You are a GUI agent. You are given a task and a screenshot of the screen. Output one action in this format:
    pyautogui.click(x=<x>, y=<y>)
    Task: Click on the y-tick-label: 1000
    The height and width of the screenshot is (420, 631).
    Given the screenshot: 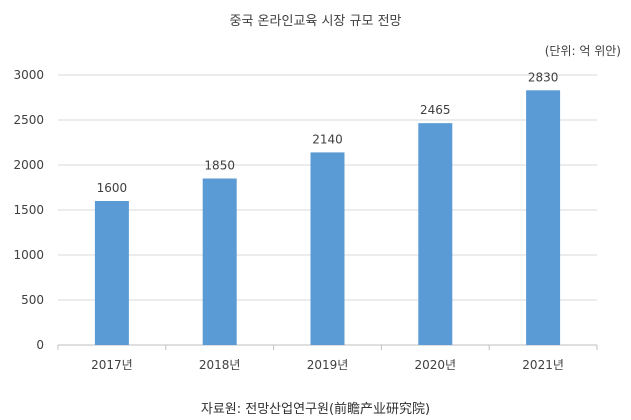 What is the action you would take?
    pyautogui.click(x=28, y=255)
    